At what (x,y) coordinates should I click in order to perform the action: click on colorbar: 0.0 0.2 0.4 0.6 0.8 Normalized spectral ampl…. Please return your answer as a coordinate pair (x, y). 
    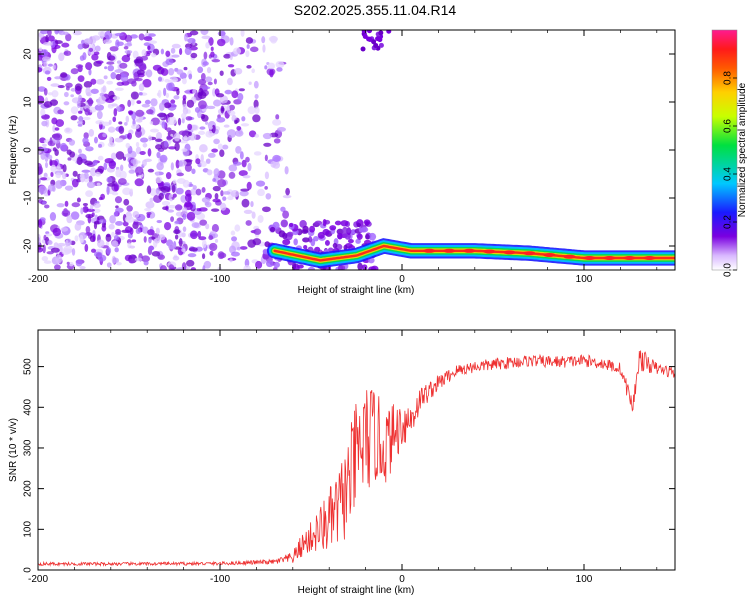
    Looking at the image, I should click on (729, 153).